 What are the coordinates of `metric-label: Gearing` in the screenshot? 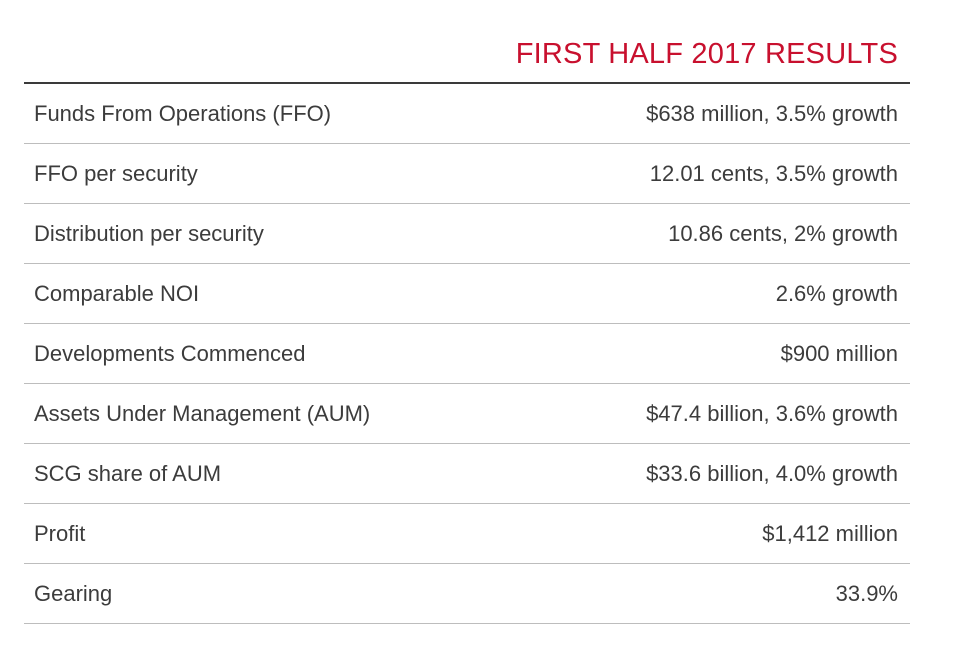 It's located at (73, 593).